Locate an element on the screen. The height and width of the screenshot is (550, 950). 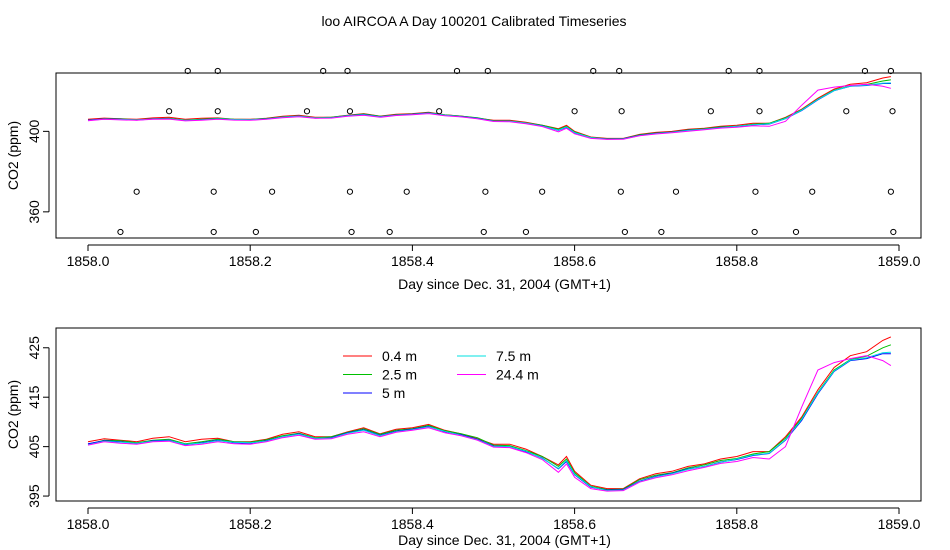
legend: 0.4 m 2.5 m 5 m 7.5 m 24.4 m is located at coordinates (441, 374).